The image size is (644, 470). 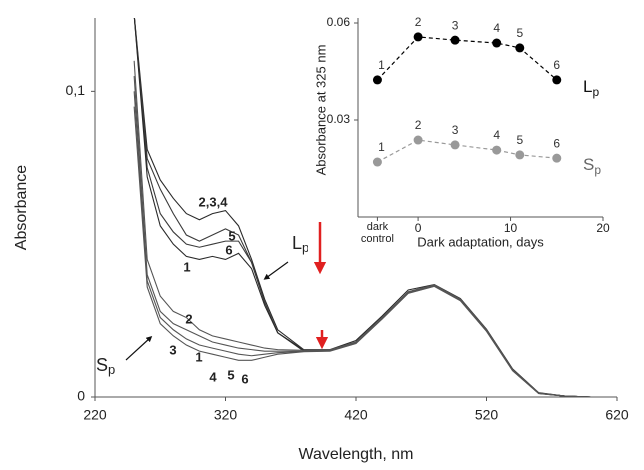 I want to click on group-label-main: L, so click(x=297, y=243).